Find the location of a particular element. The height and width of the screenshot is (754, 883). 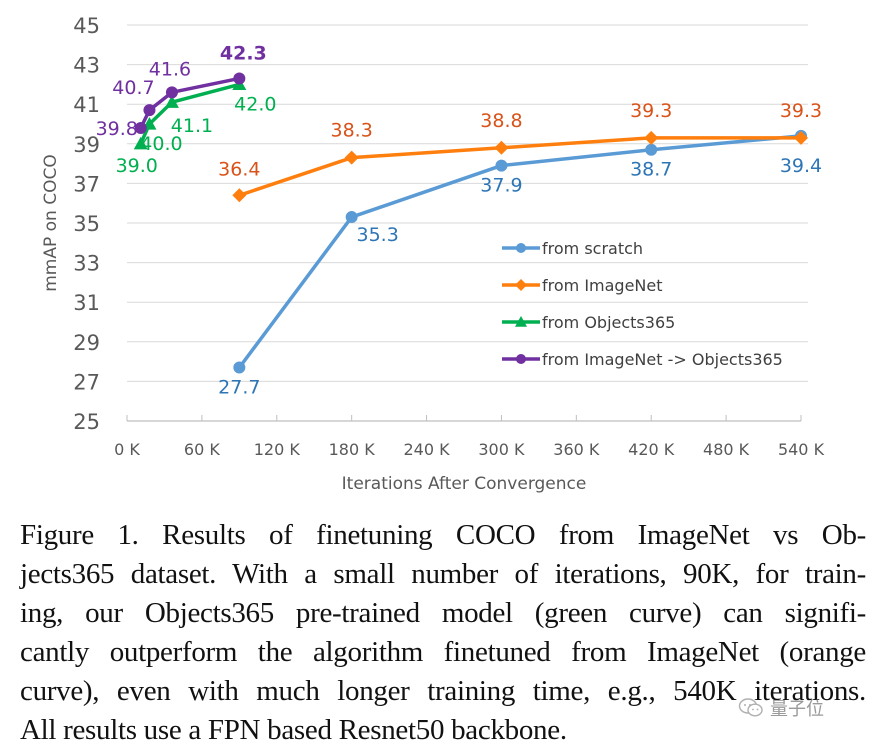

data-label: 42.0 is located at coordinates (255, 104).